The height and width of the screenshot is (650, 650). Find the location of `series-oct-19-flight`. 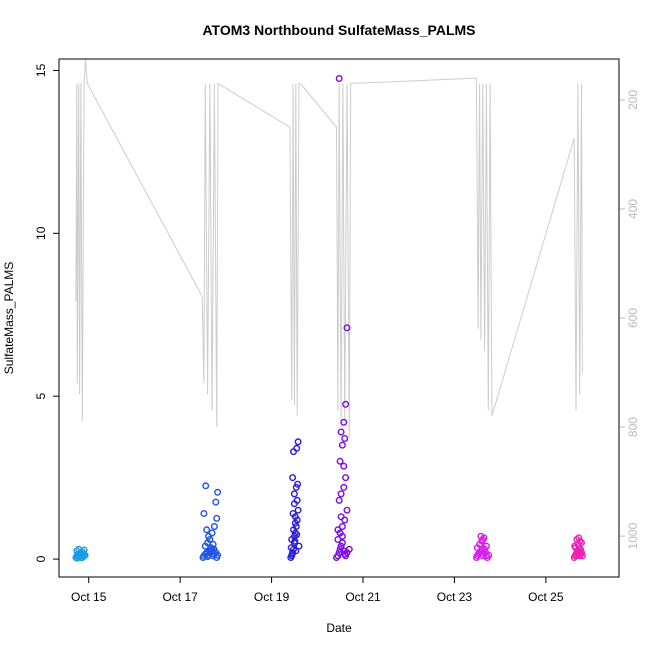

series-oct-19-flight is located at coordinates (295, 500).